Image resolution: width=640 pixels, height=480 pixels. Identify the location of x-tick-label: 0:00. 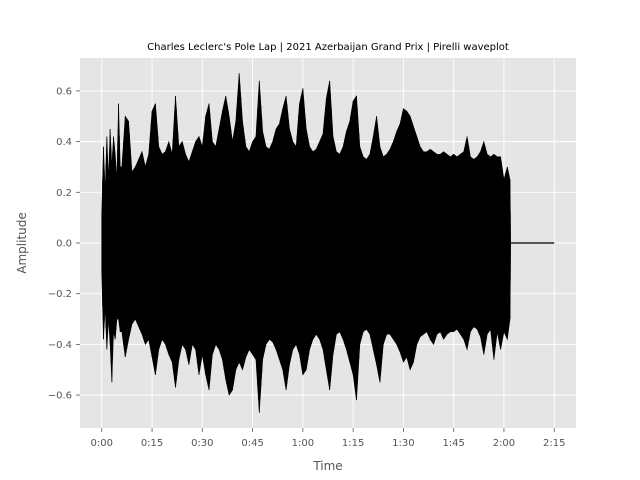
(102, 443).